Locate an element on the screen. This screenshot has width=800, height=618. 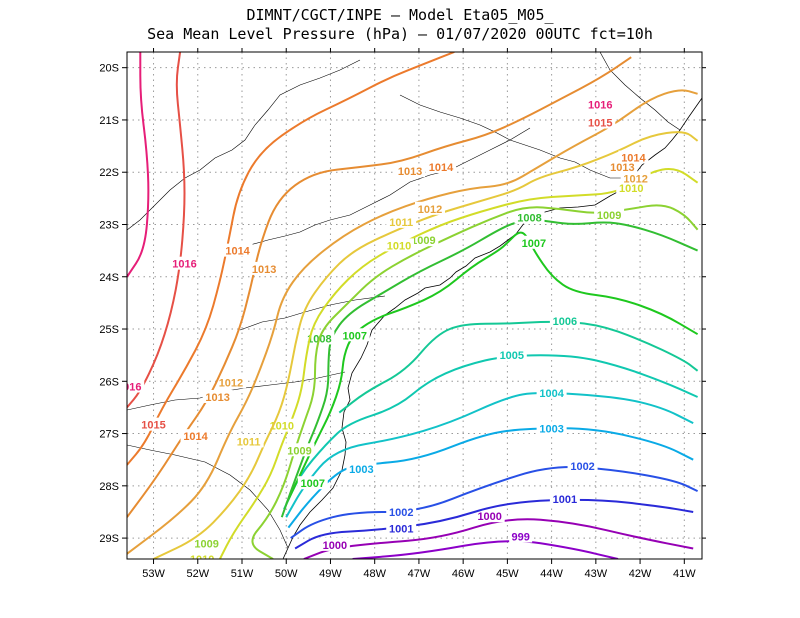
isobar-label: 1000 is located at coordinates (489, 517).